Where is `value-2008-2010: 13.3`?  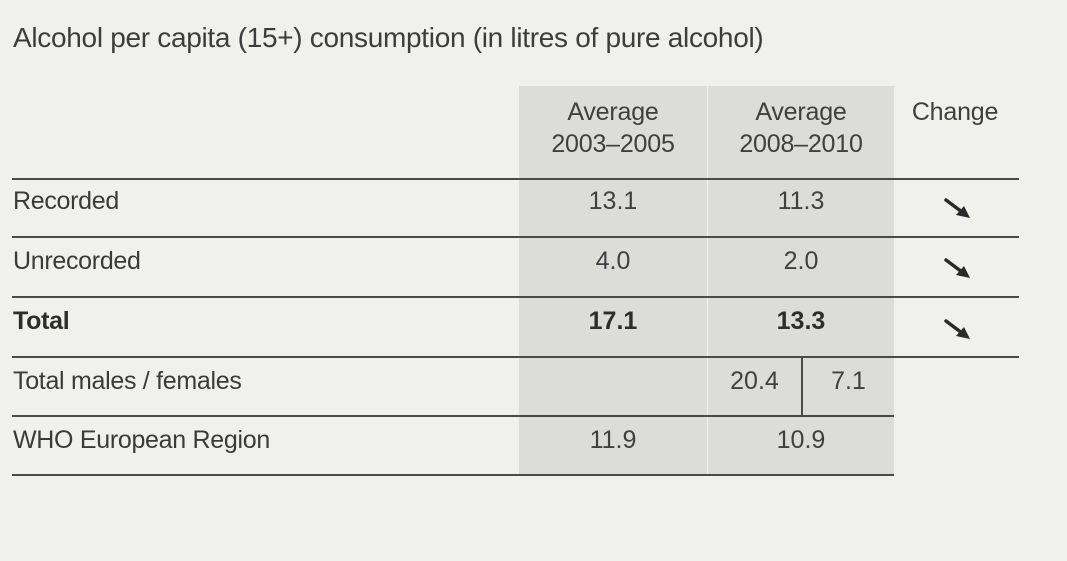 value-2008-2010: 13.3 is located at coordinates (801, 321).